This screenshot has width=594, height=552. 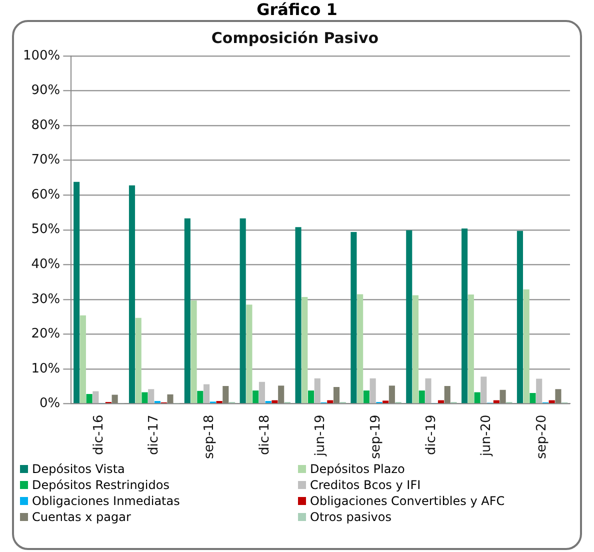 I want to click on legend-label: Obligaciones Inmediatas, so click(x=106, y=501).